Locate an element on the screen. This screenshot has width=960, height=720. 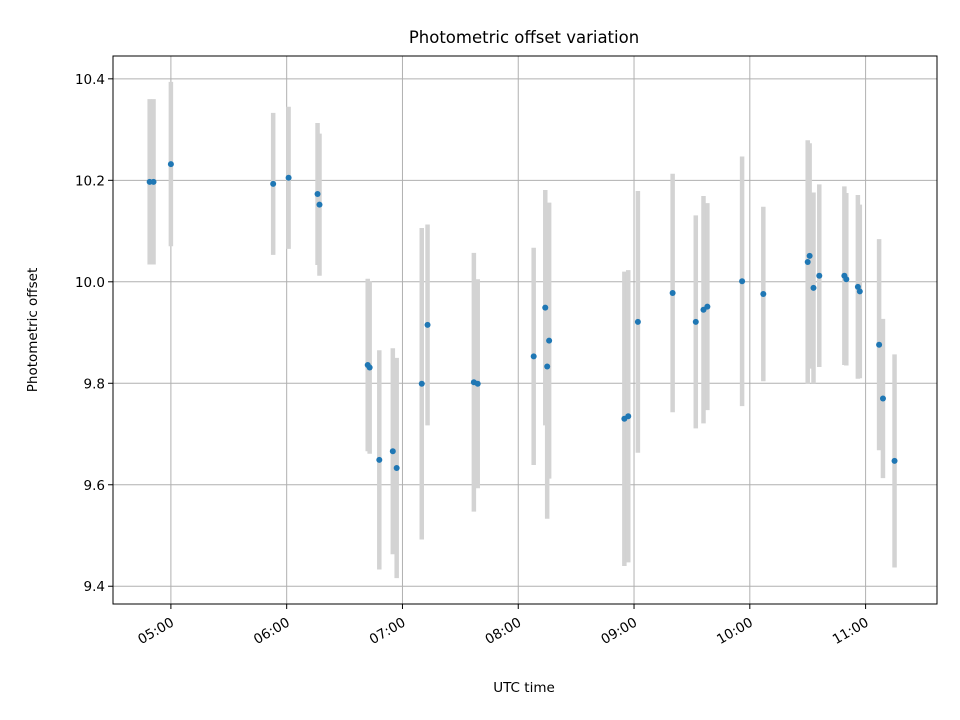
y-tick-label: 9.6 is located at coordinates (94, 486).